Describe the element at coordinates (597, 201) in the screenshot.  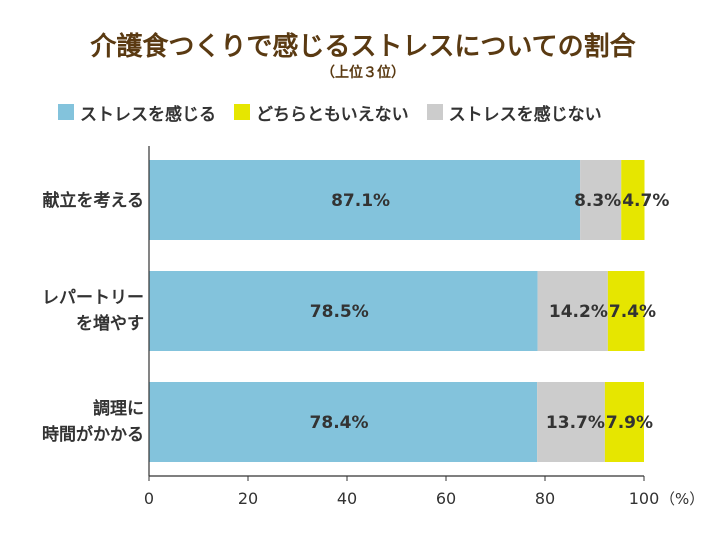
I see `data-label-0-1: 8.3%` at that location.